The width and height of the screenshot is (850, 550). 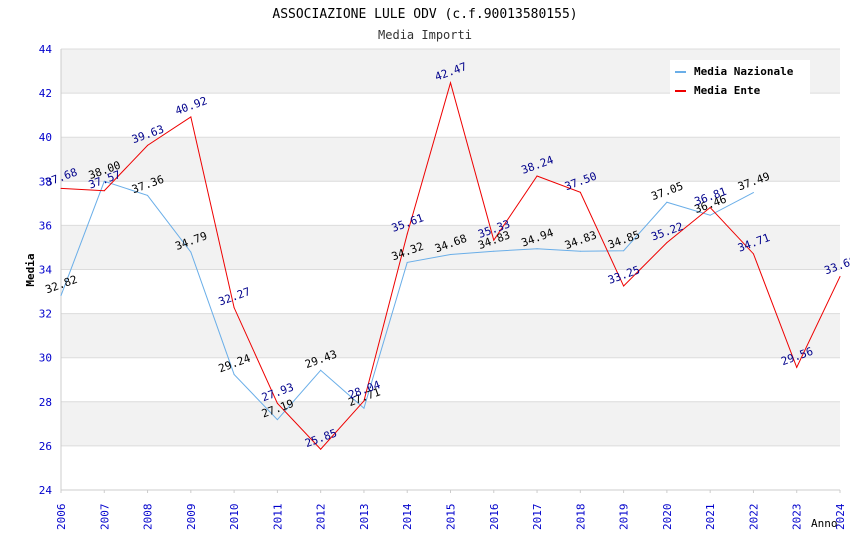 I want to click on y-axis-label: Media, so click(x=30, y=269).